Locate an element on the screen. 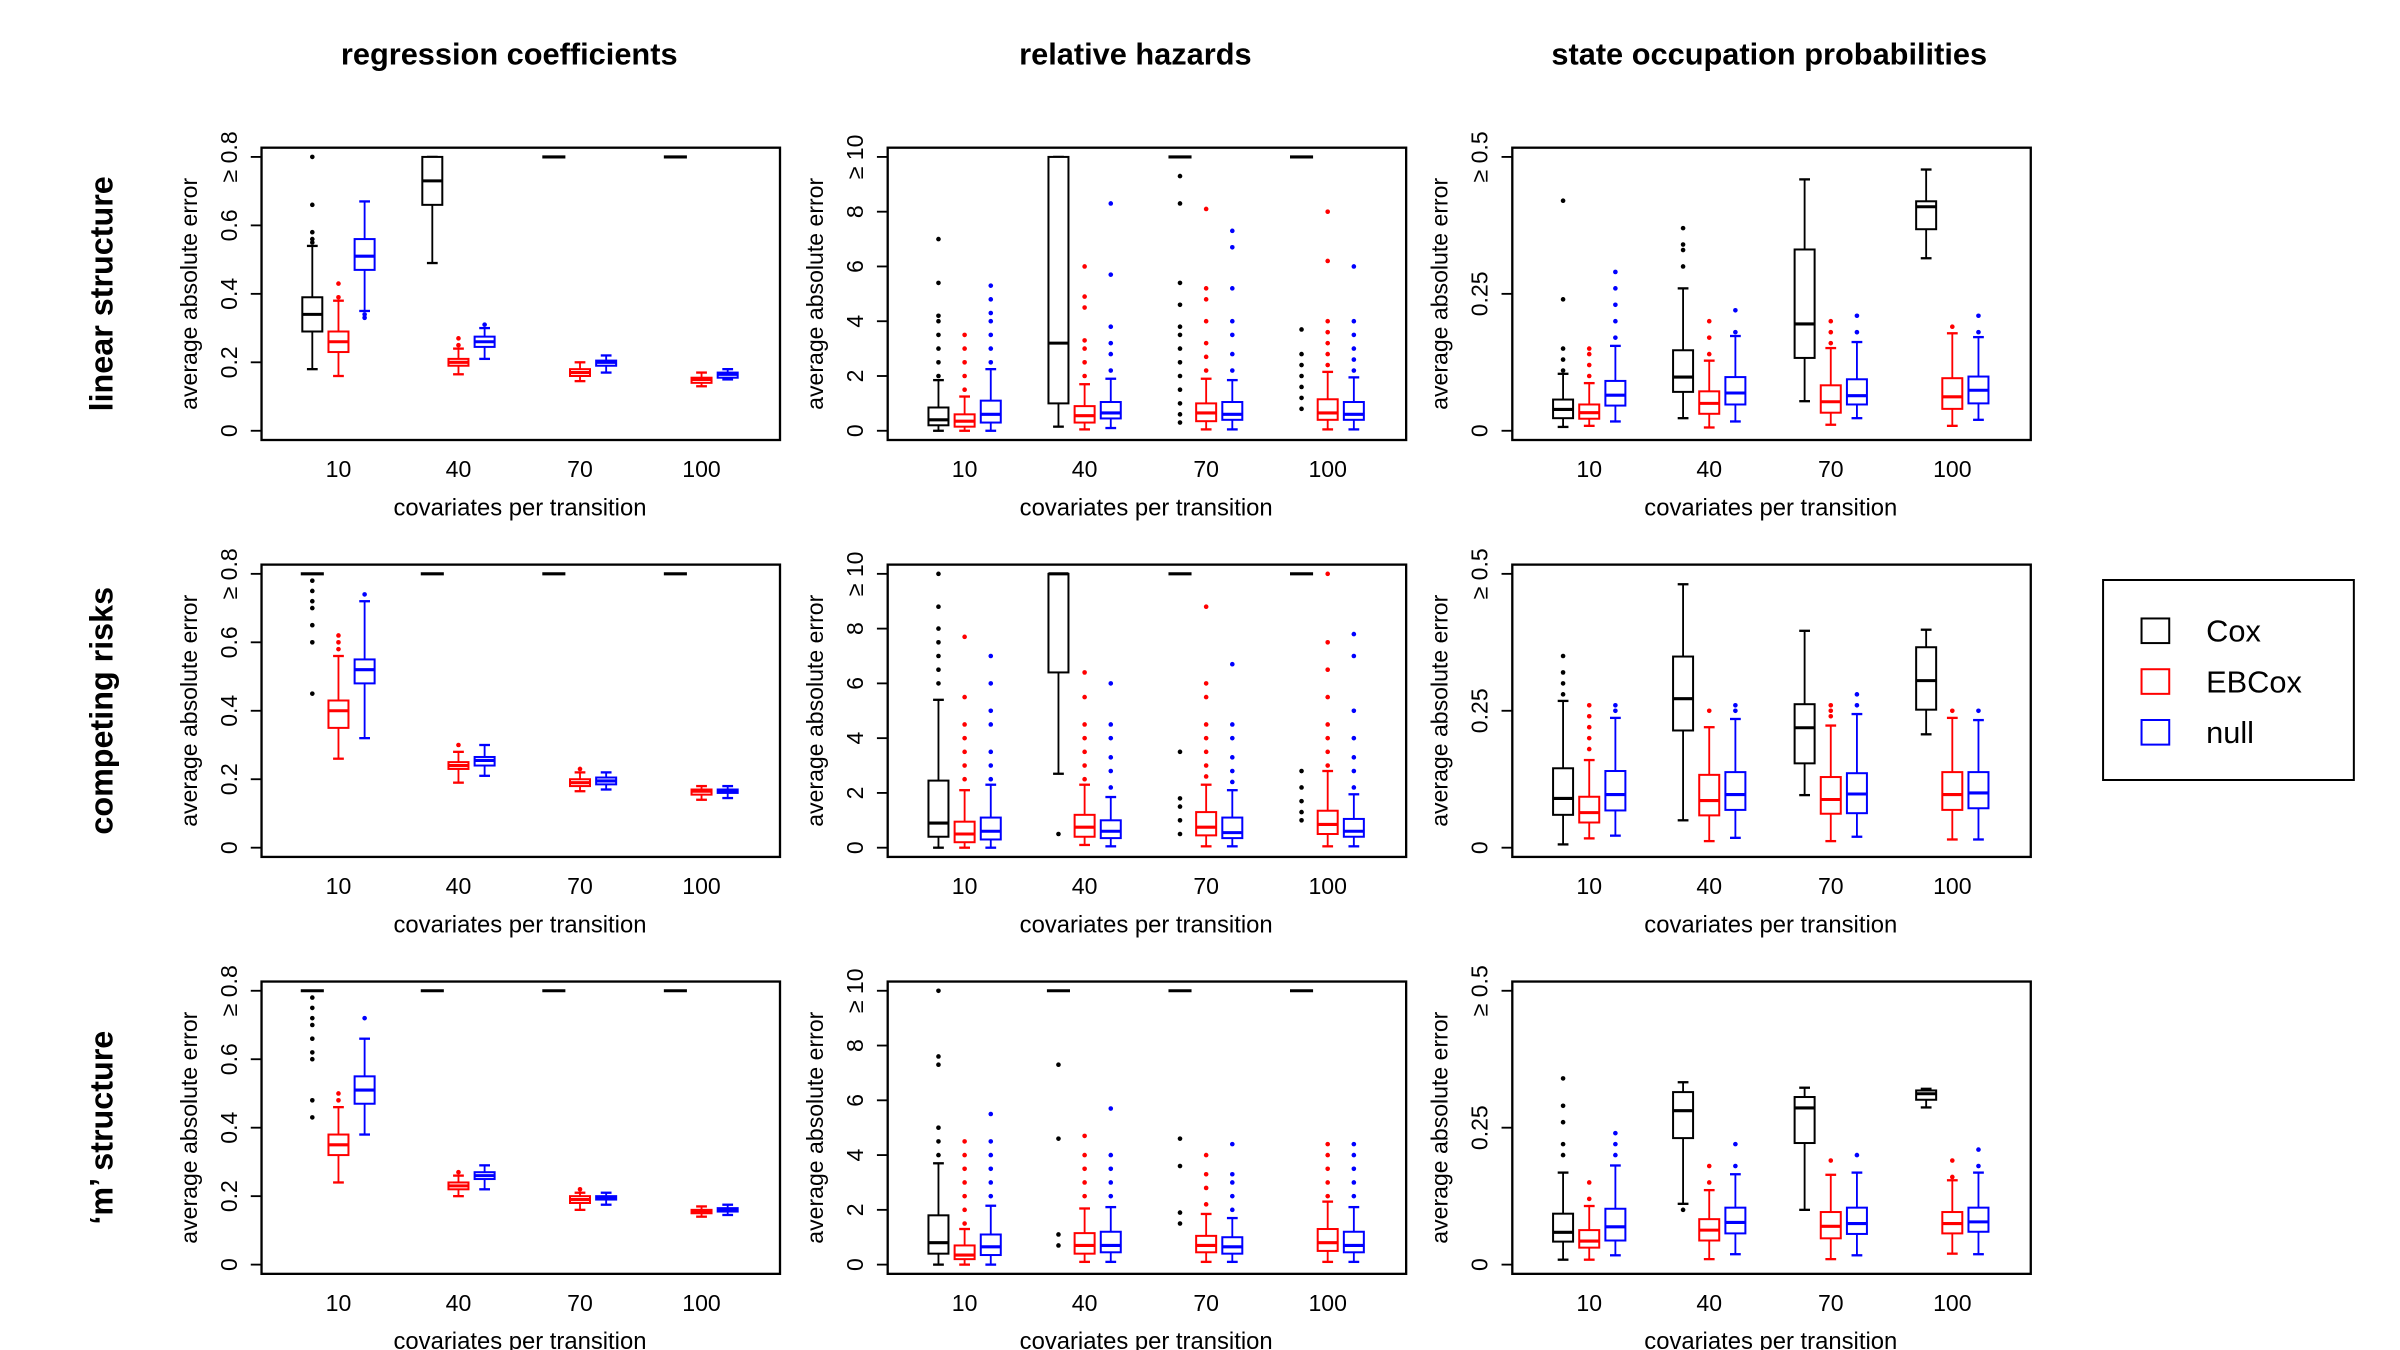 This screenshot has width=2400, height=1350. y-tick-label: 0.25 is located at coordinates (1480, 1127).